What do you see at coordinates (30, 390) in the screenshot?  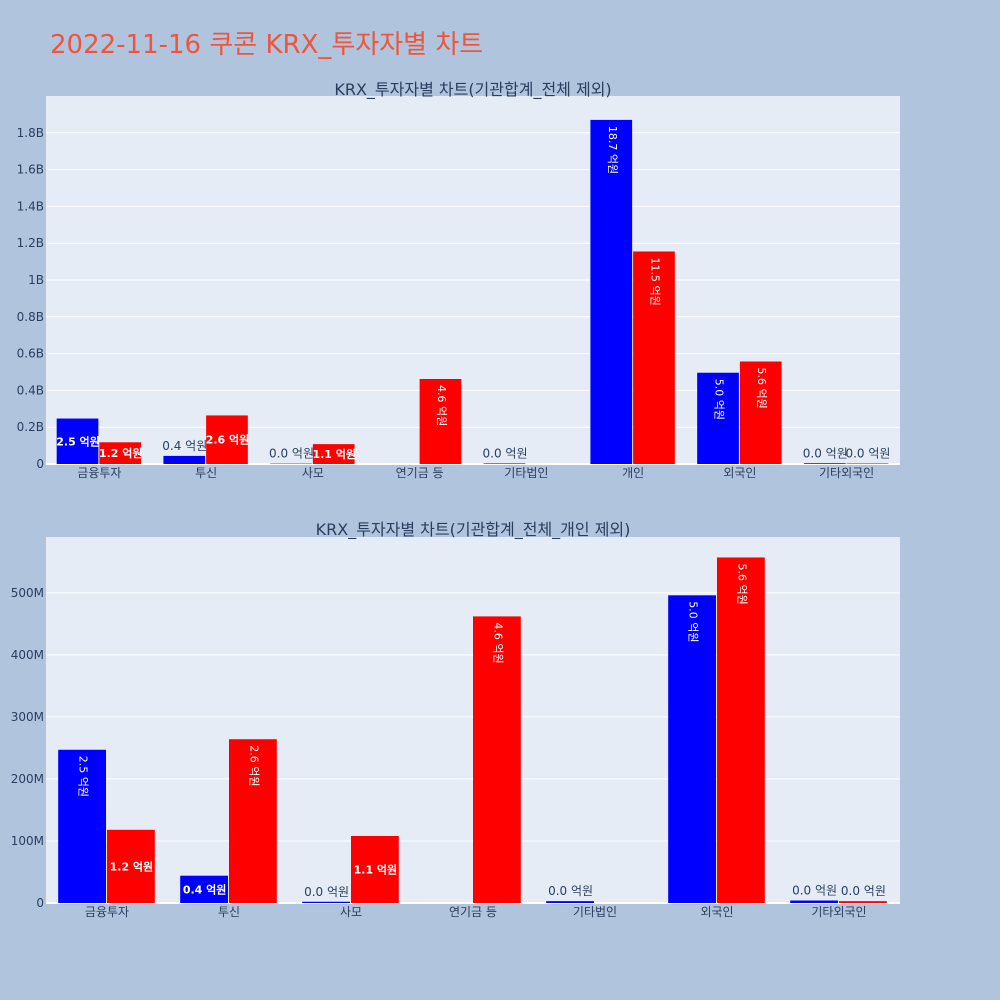 I see `y-tick-label: 0.4B` at bounding box center [30, 390].